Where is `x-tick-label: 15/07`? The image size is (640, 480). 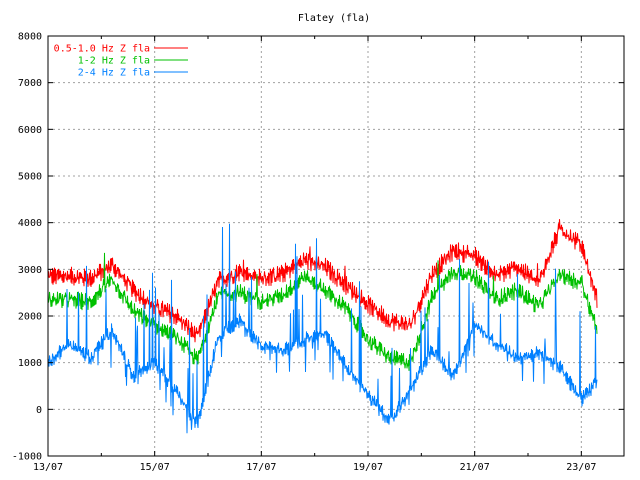
x-tick-label: 15/07 is located at coordinates (155, 467).